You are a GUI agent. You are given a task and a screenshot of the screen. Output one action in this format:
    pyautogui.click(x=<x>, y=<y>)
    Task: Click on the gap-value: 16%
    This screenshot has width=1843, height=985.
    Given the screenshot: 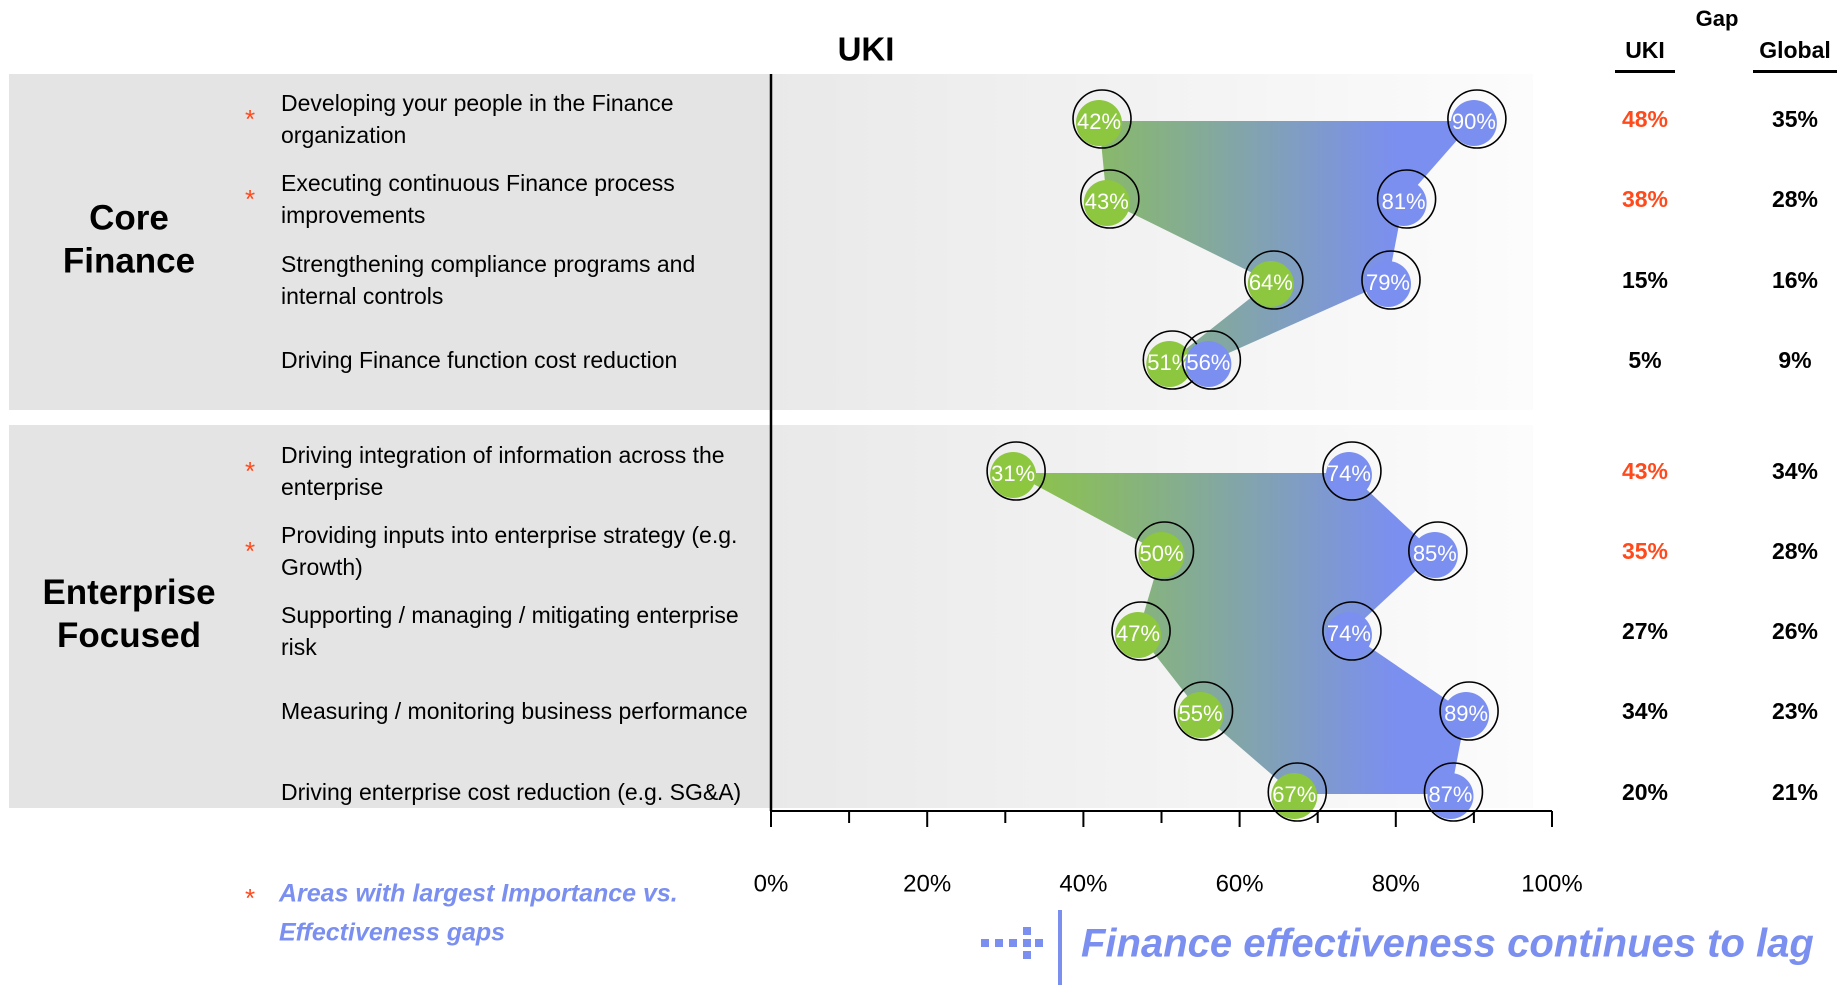 What is the action you would take?
    pyautogui.click(x=1795, y=280)
    